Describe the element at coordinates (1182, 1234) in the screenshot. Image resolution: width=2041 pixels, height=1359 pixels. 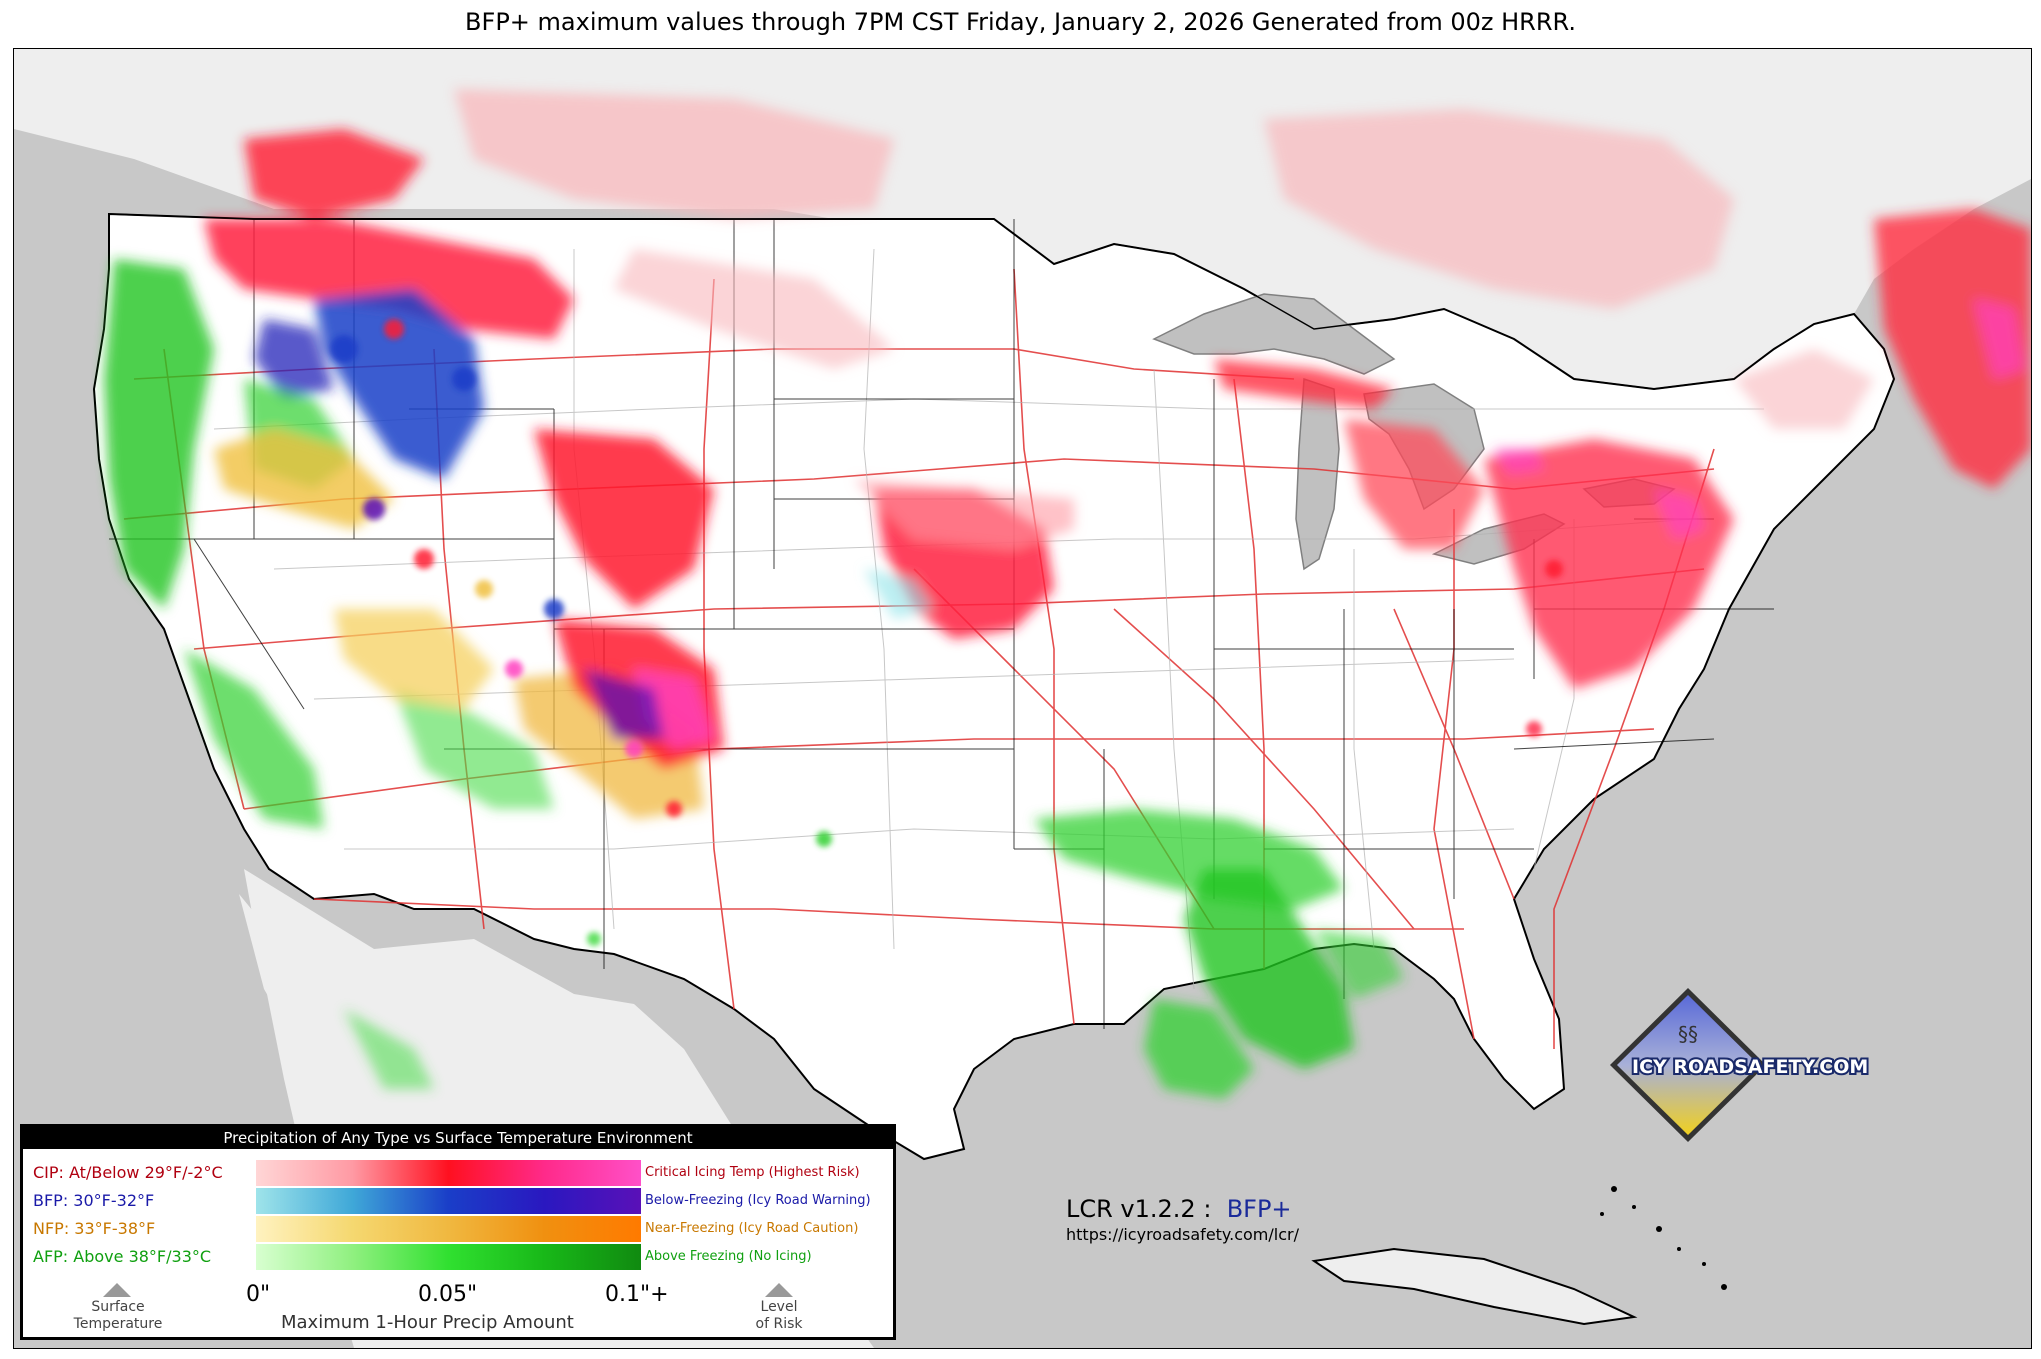
I see `lcr-url: https://icyroadsafety.com/lcr/` at that location.